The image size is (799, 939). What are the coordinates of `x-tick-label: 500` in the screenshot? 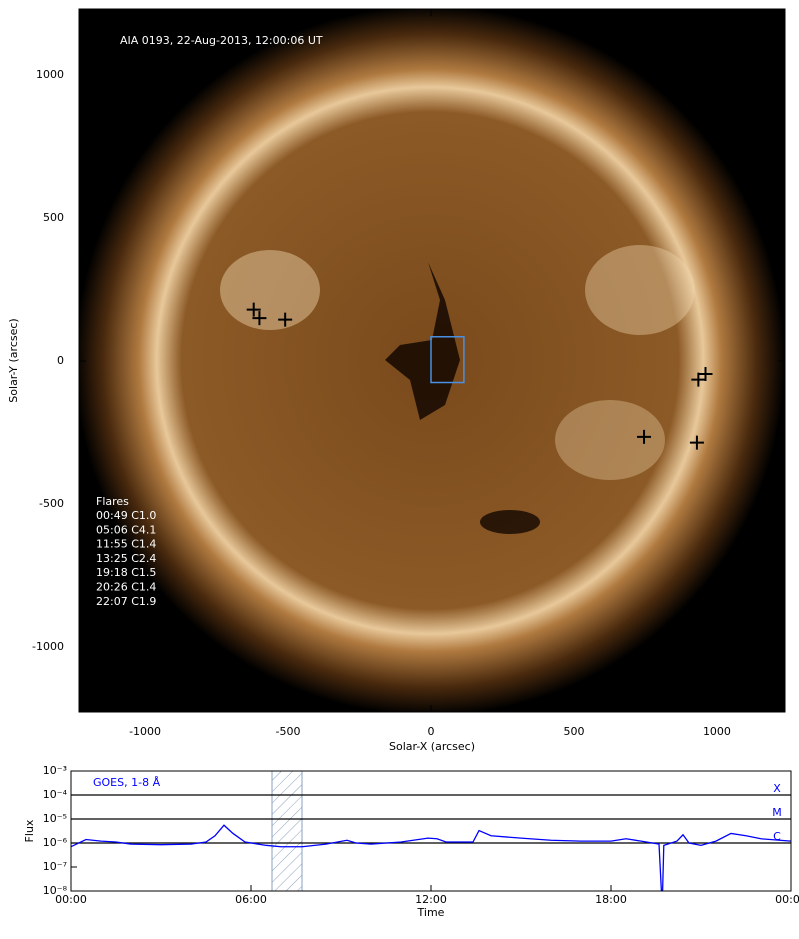 It's located at (573, 731).